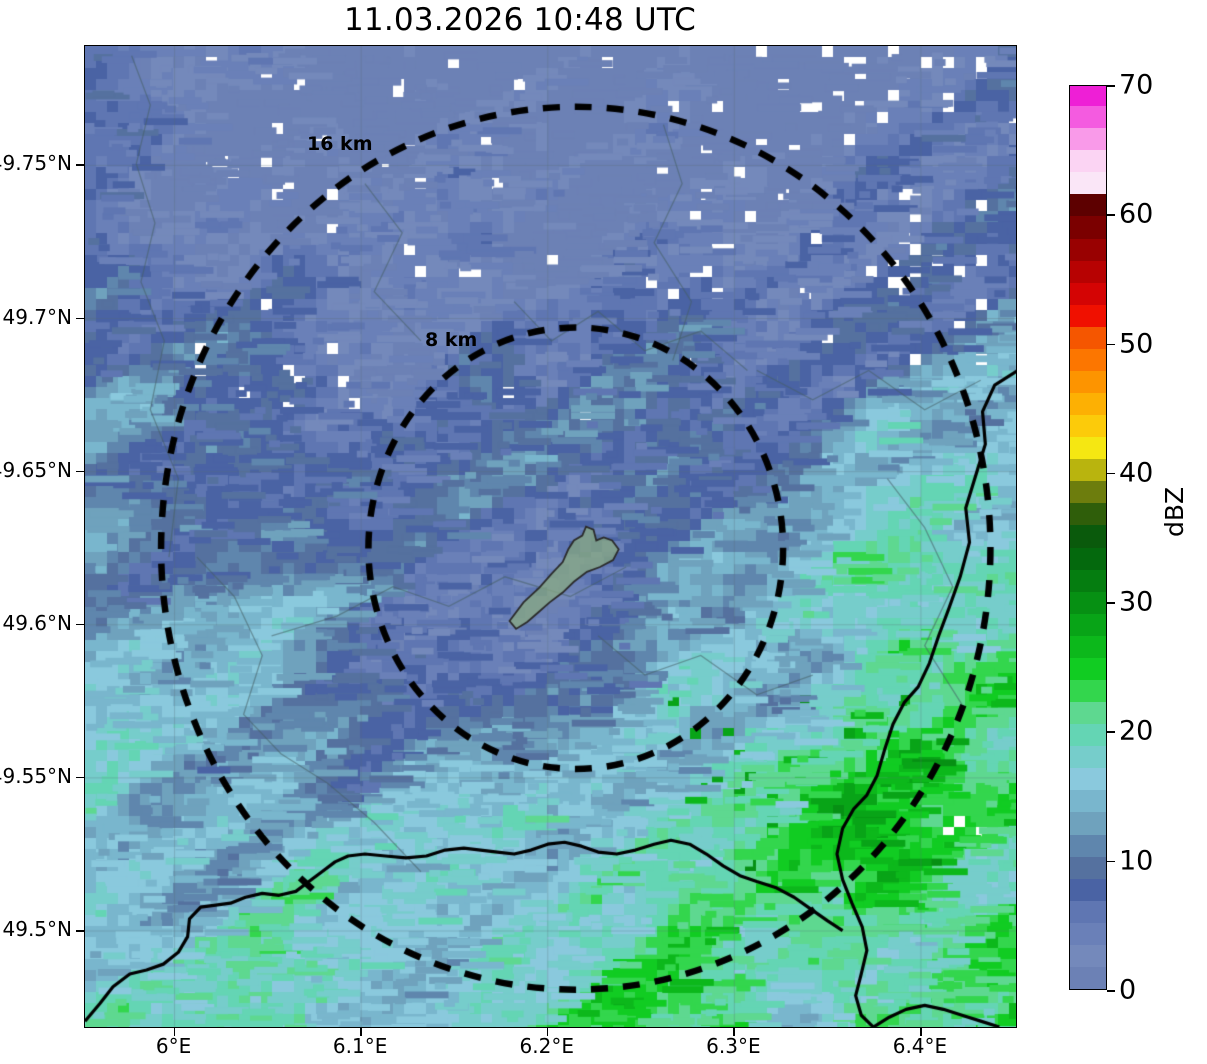 The width and height of the screenshot is (1207, 1064). Describe the element at coordinates (36, 469) in the screenshot. I see `ytick-label: 49.65°N` at that location.